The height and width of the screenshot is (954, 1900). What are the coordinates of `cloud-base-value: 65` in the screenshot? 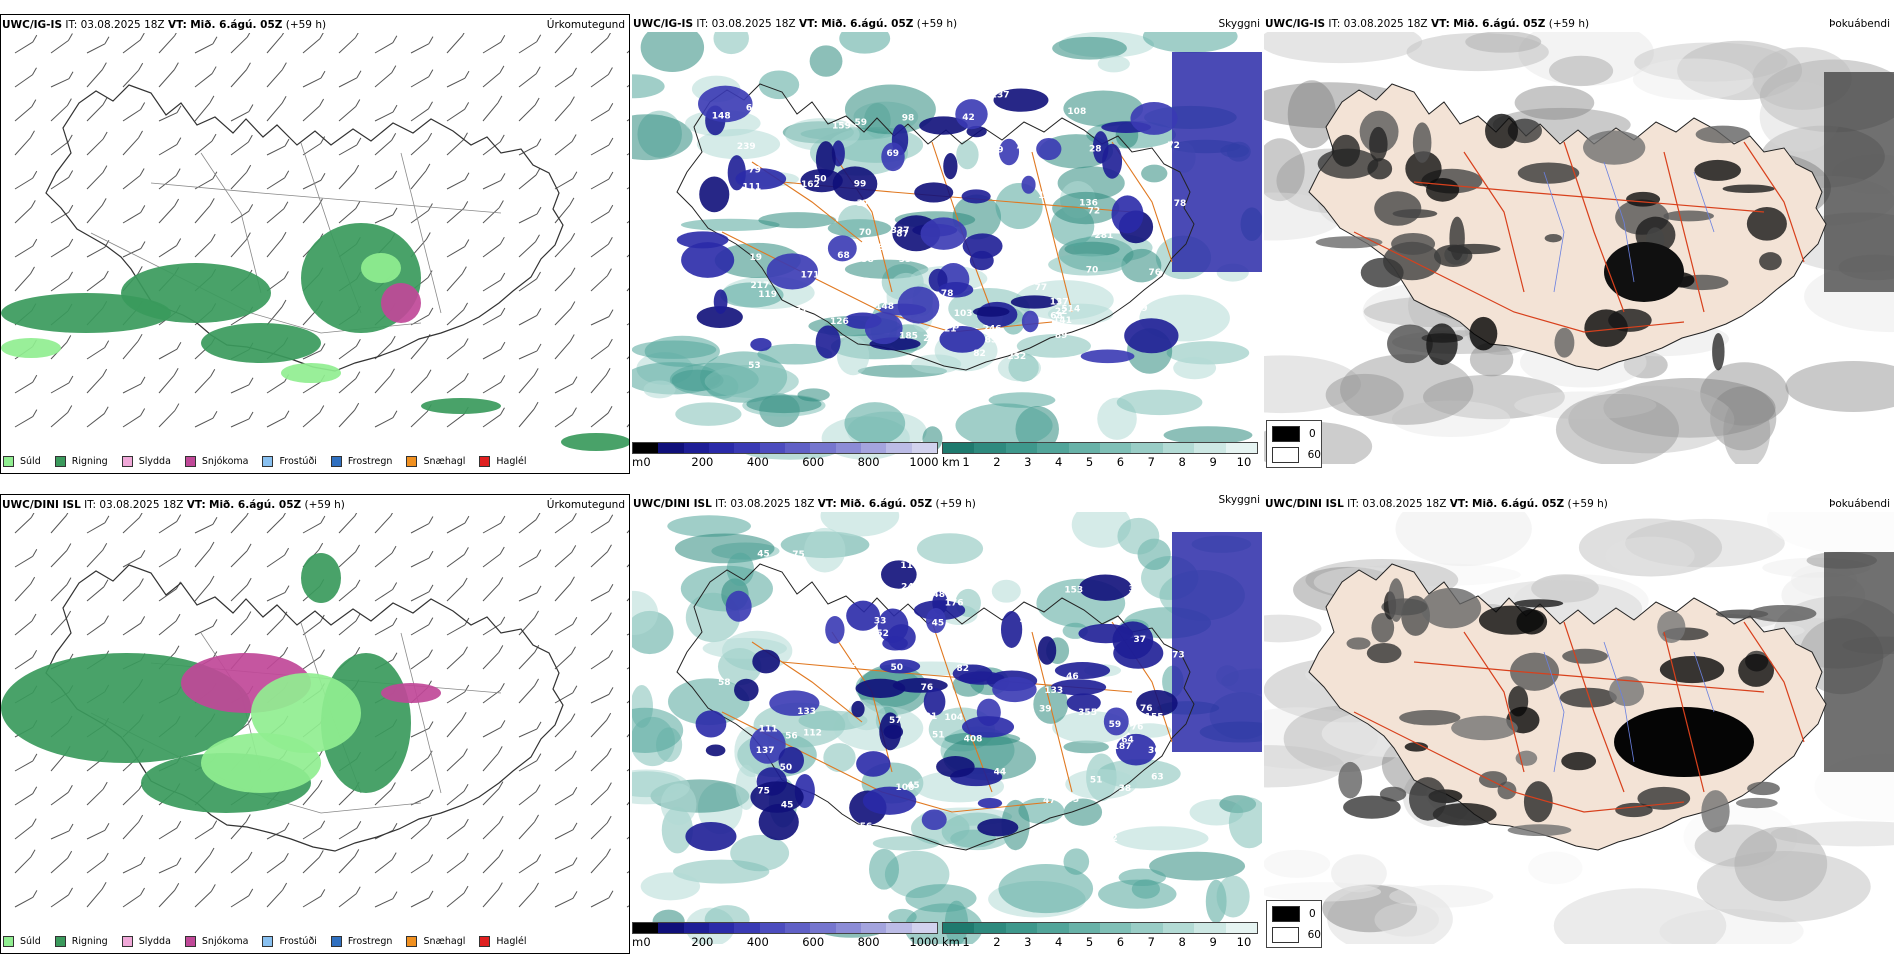 It's located at (752, 109).